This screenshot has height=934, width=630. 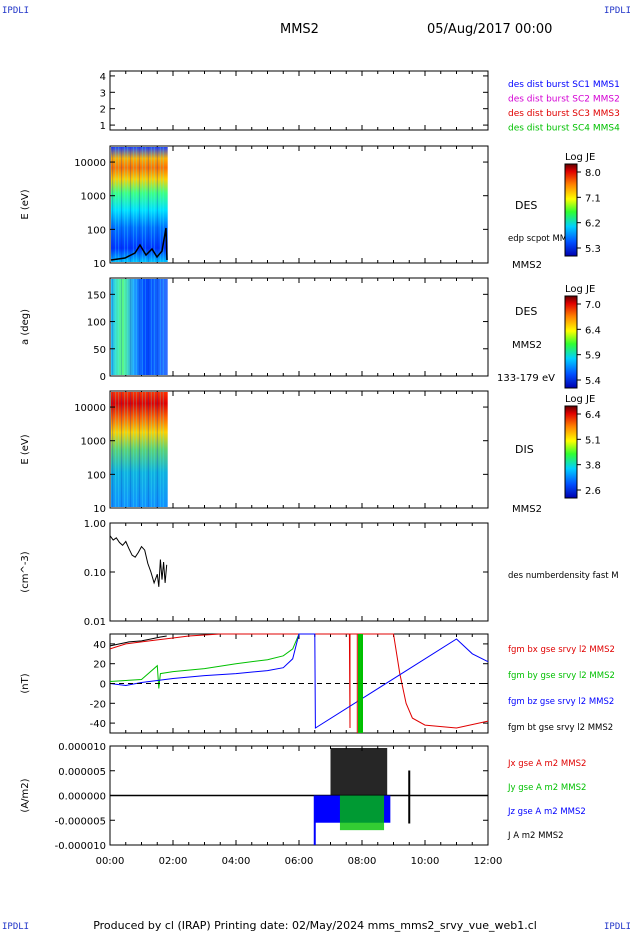 I want to click on scpot-line, so click(x=139, y=244).